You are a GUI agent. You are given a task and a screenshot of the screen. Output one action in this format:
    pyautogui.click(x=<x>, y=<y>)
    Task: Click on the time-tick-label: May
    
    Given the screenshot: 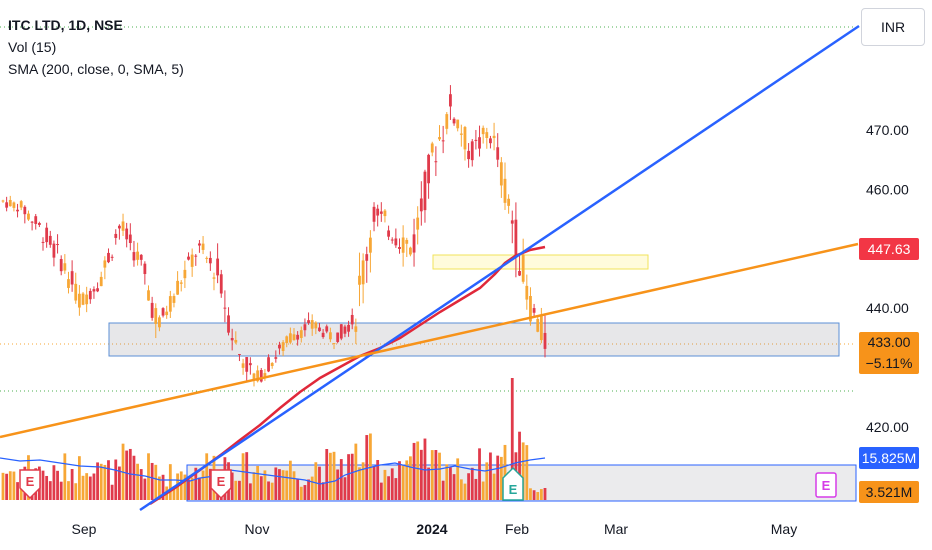 What is the action you would take?
    pyautogui.click(x=784, y=529)
    